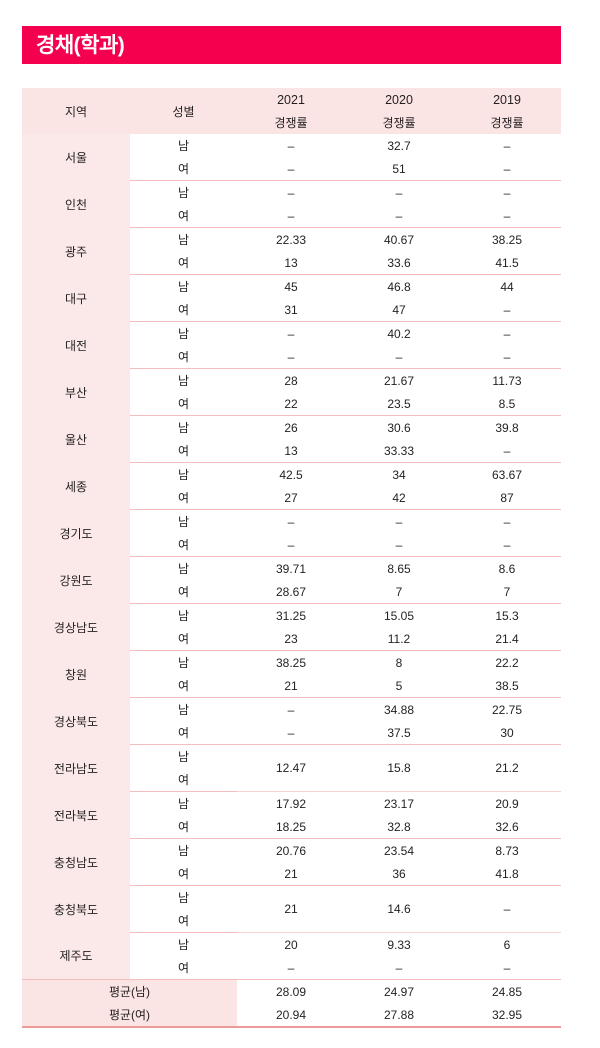 This screenshot has height=1048, width=600. I want to click on region-label: 충청북도, so click(76, 909).